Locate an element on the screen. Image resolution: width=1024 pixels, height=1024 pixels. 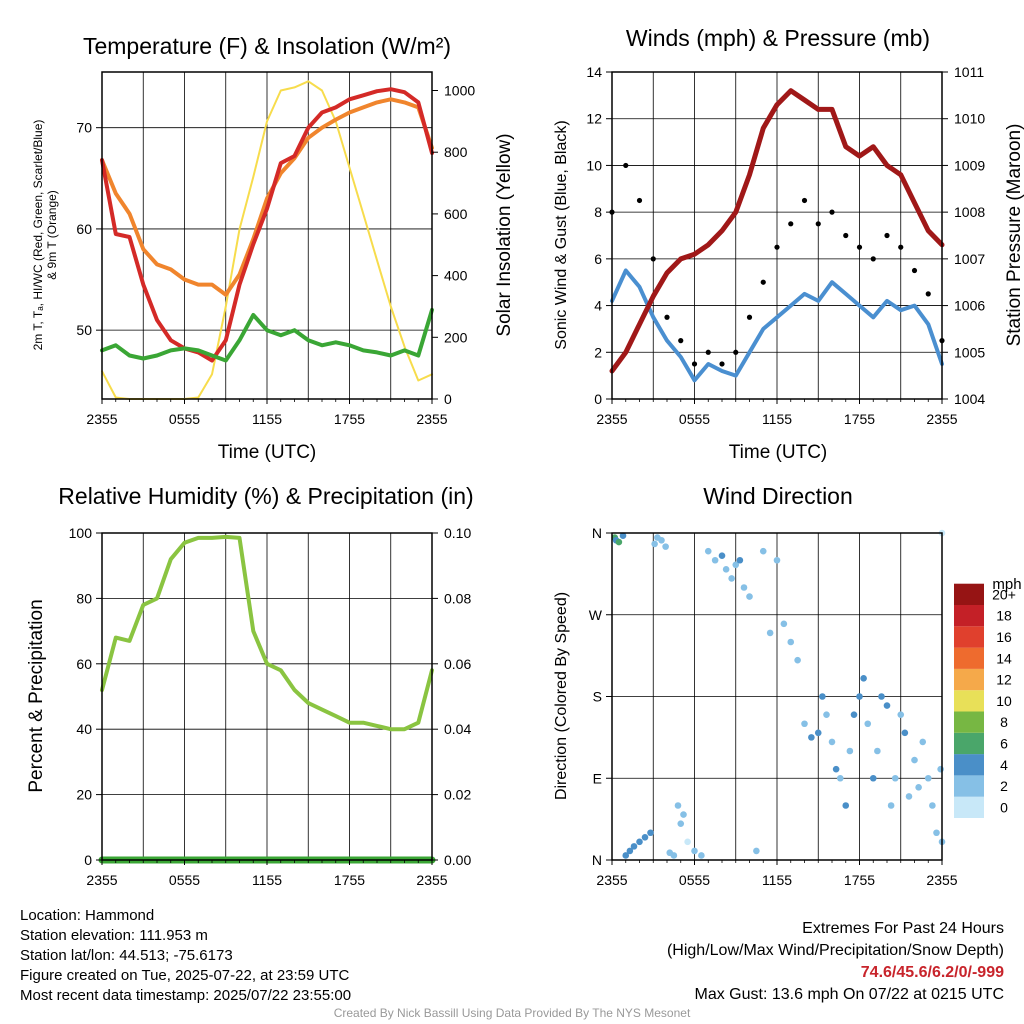
wind-direction-title: Wind Direction is located at coordinates (778, 496).